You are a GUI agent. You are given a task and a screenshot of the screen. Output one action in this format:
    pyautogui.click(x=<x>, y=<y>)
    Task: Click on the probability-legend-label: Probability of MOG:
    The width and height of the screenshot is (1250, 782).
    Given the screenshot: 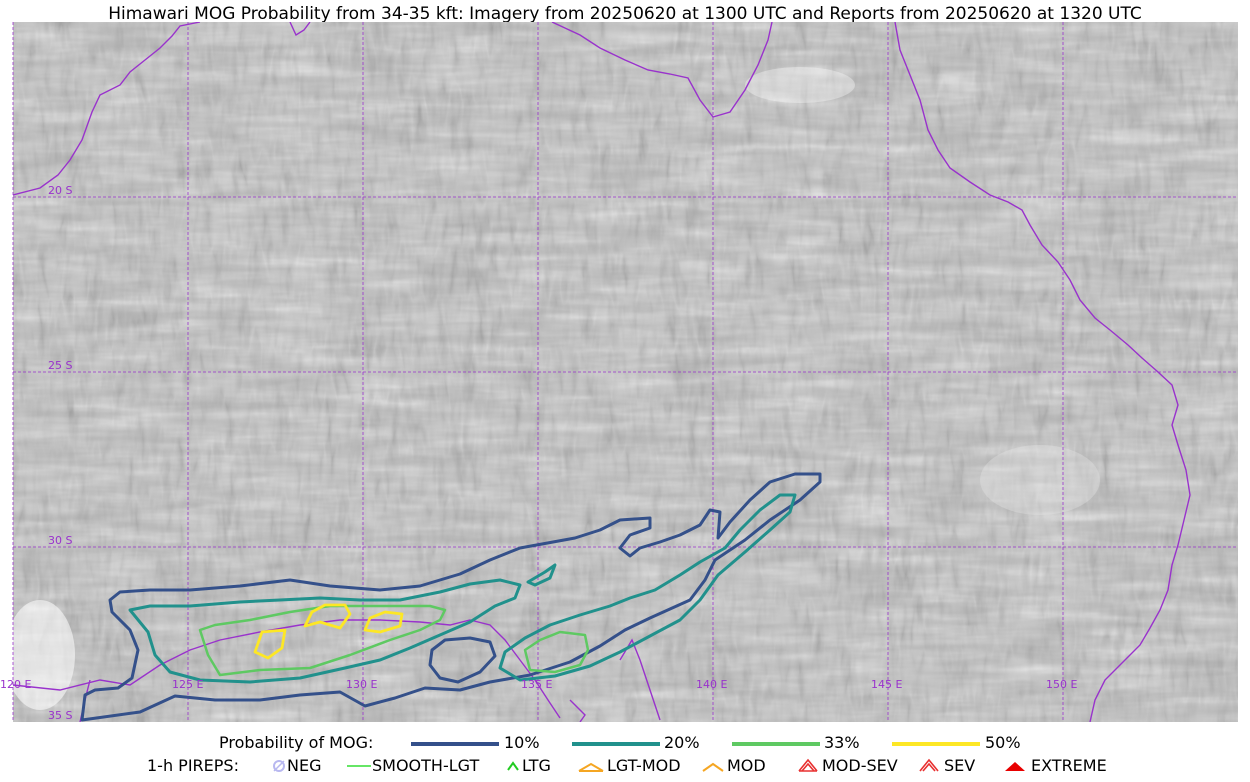 What is the action you would take?
    pyautogui.click(x=296, y=742)
    